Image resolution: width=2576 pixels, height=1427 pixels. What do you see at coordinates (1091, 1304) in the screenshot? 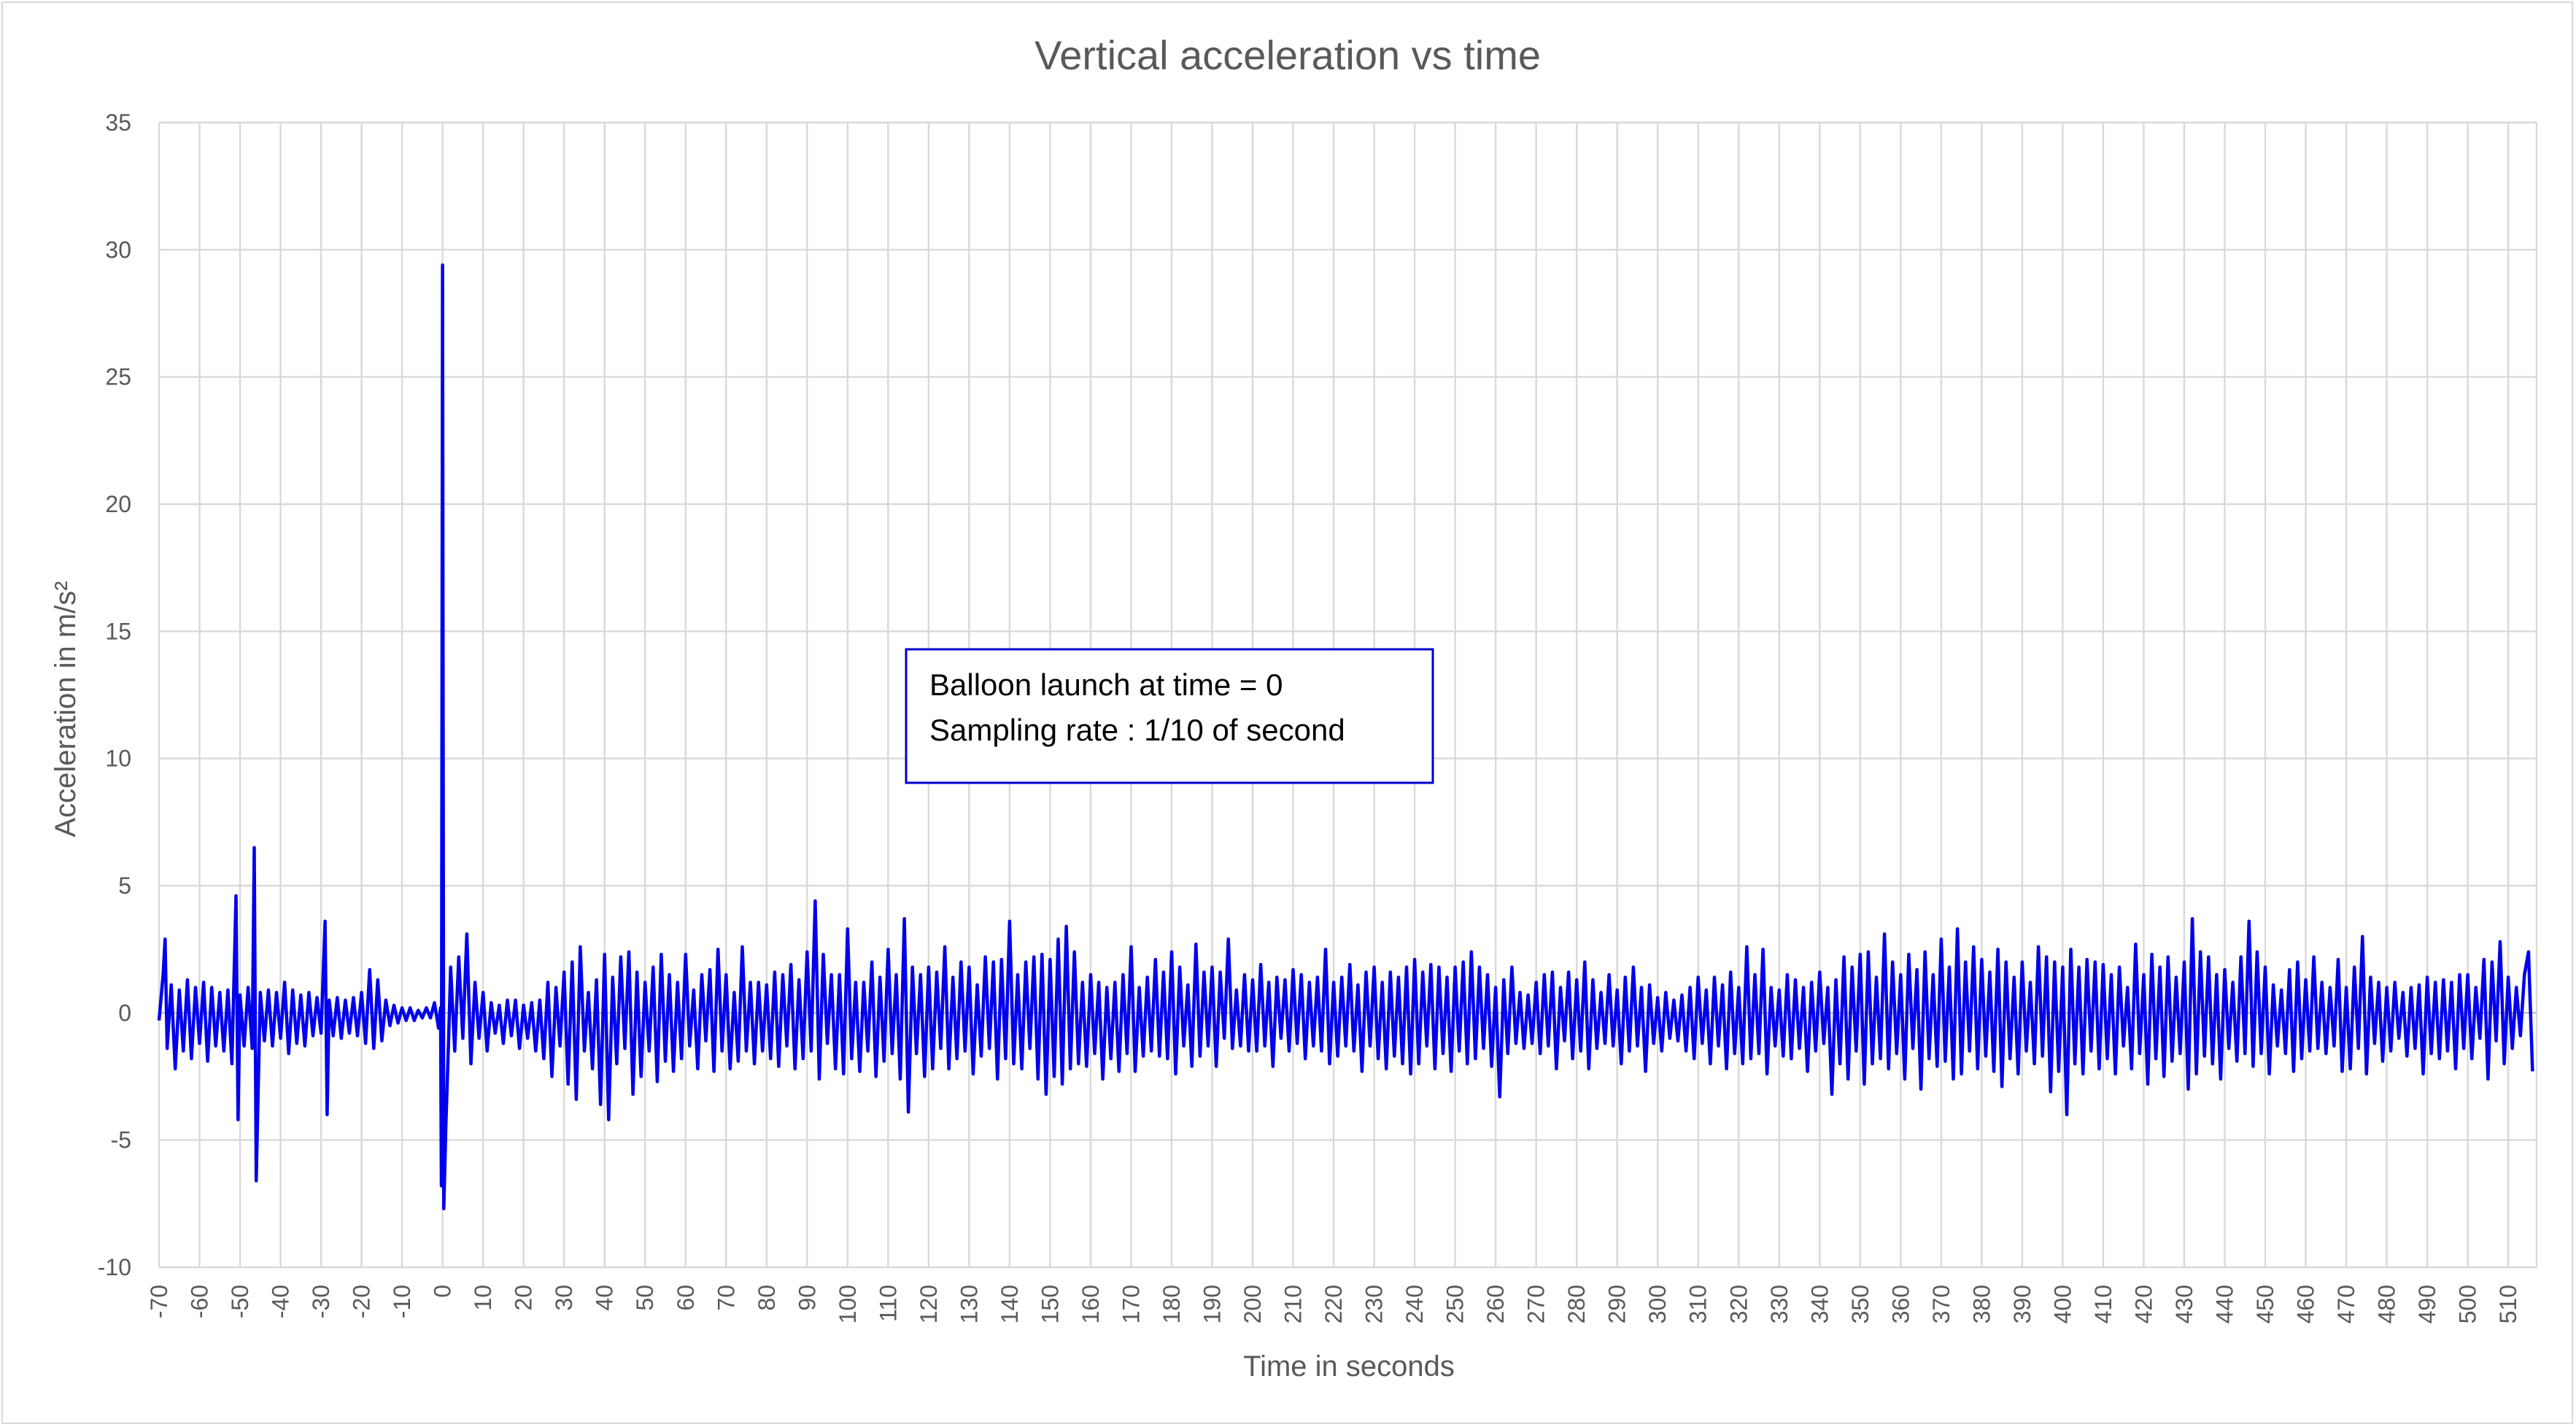
I see `x-tick-label: 160` at bounding box center [1091, 1304].